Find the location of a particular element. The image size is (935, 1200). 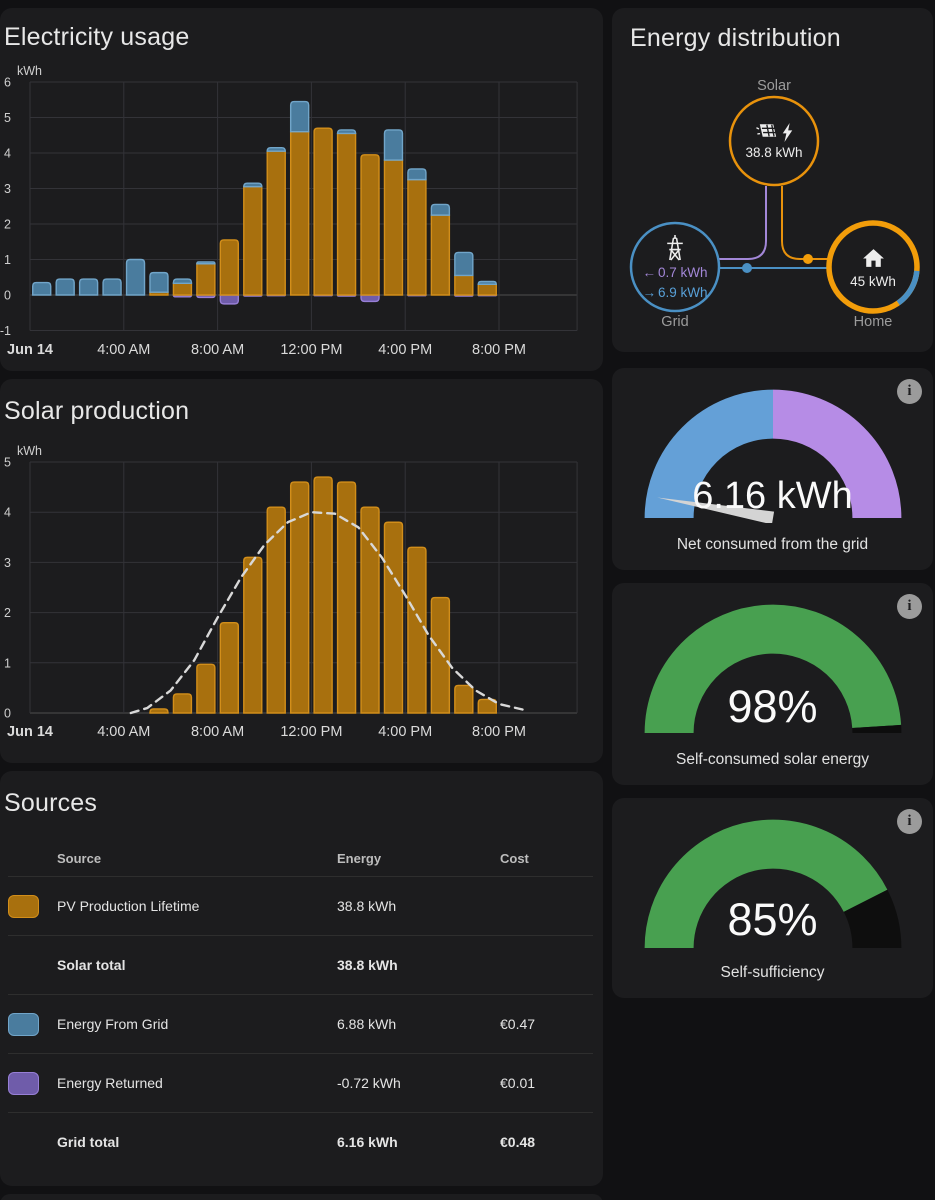

source-row: Solar total 38.8 kWh is located at coordinates (300, 964).